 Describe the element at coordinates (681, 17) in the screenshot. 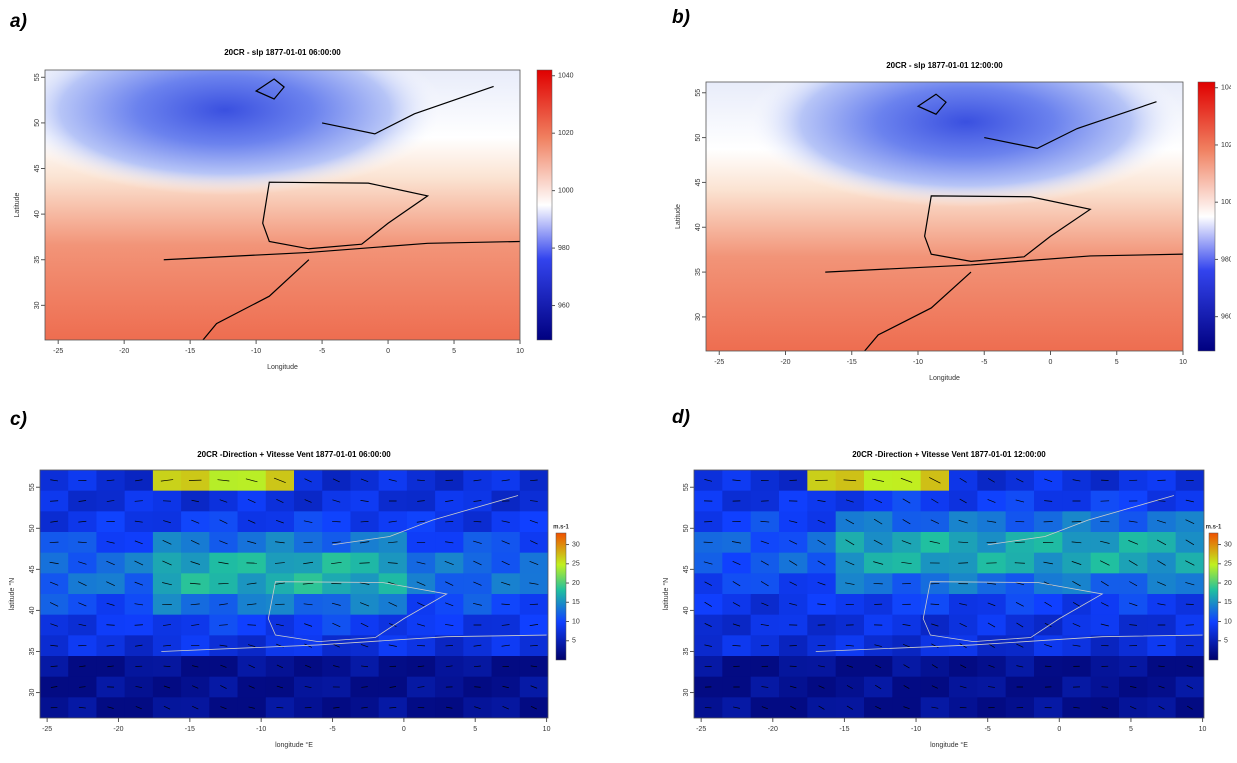

I see `panel-label: b)` at that location.